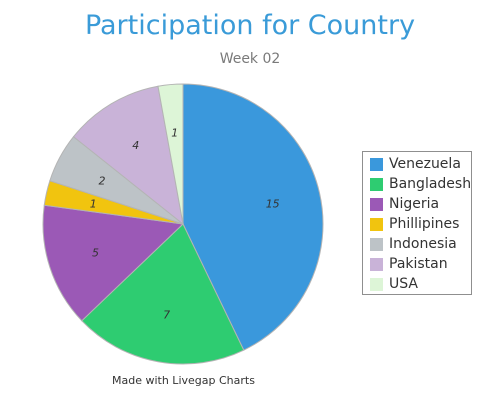  I want to click on data-label-bangladesh: 7, so click(166, 315).